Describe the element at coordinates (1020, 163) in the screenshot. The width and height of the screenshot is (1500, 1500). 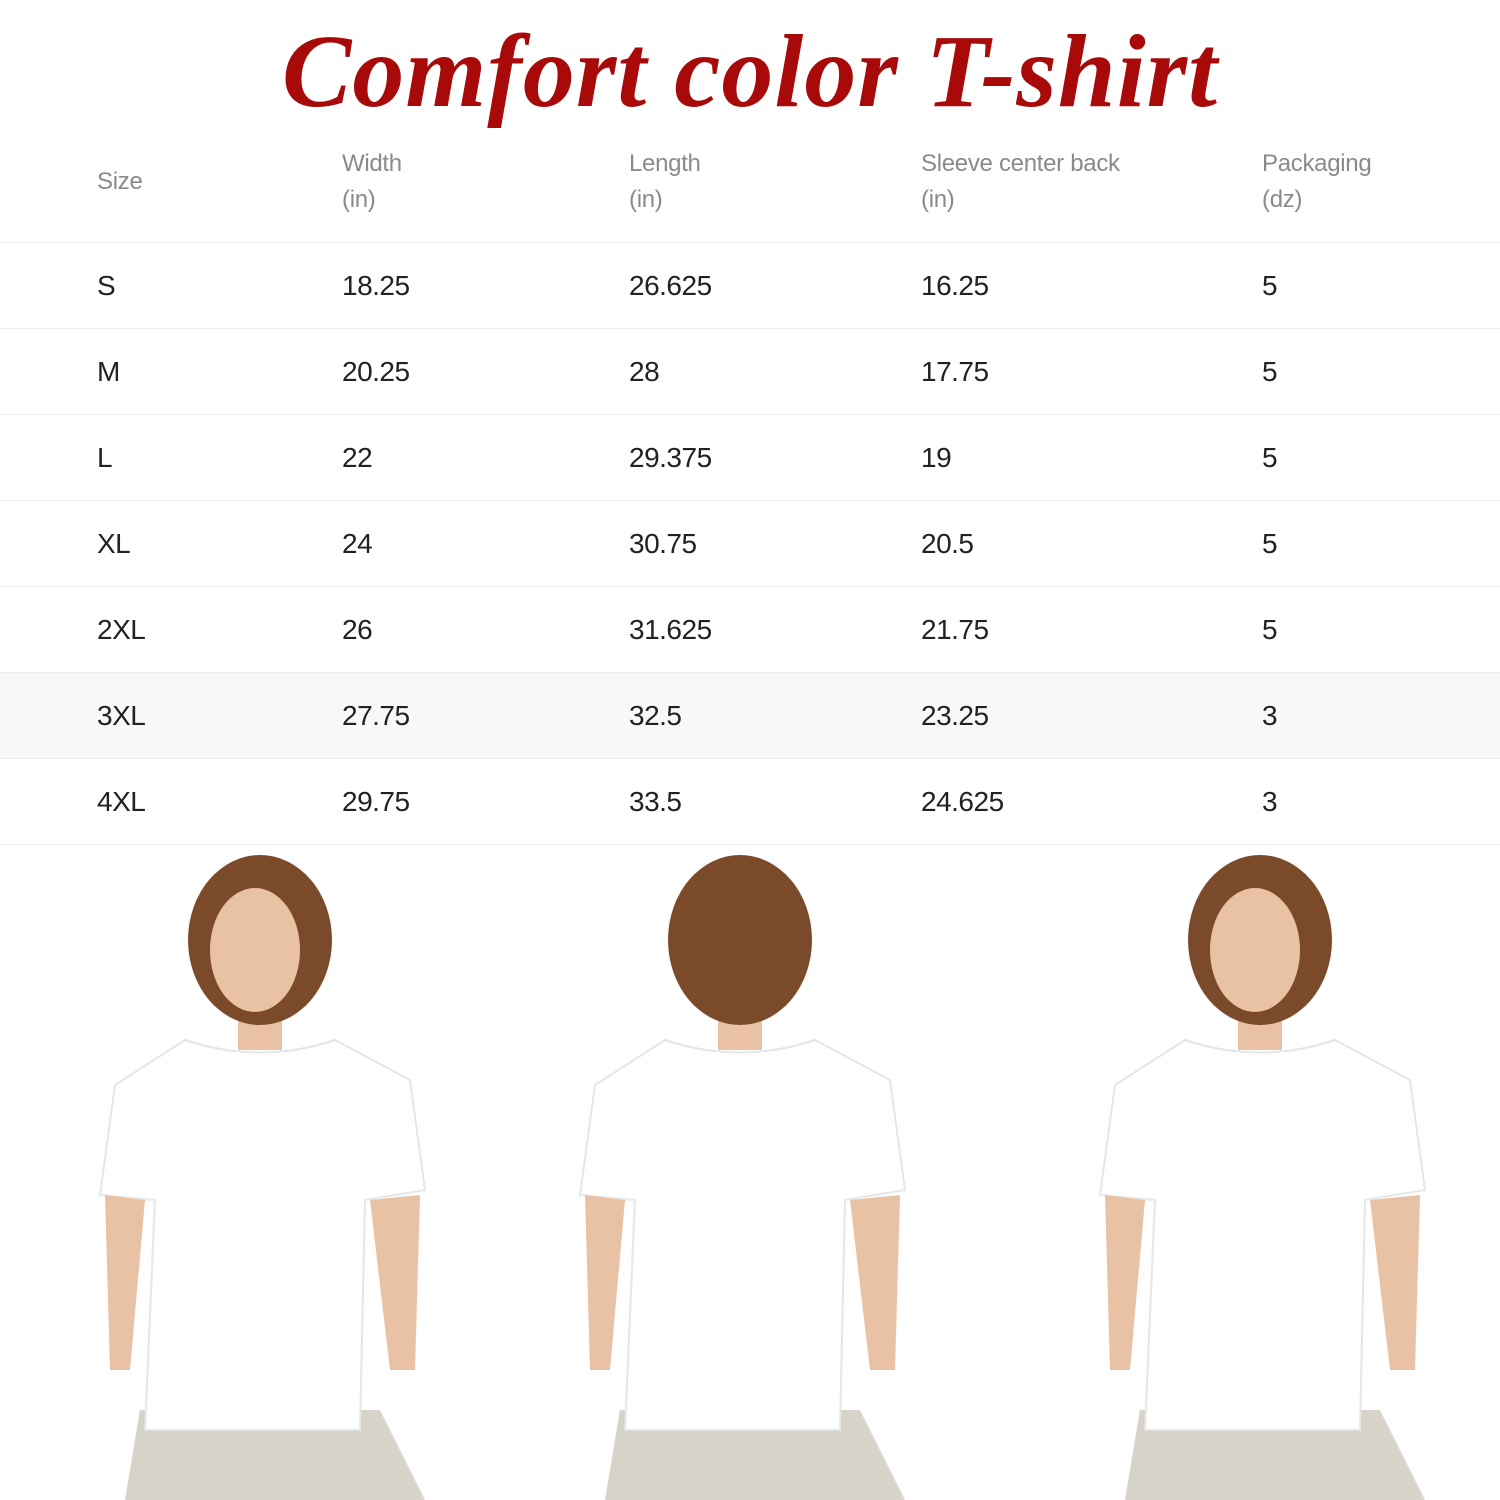
I see `header-label: Sleeve center back` at that location.